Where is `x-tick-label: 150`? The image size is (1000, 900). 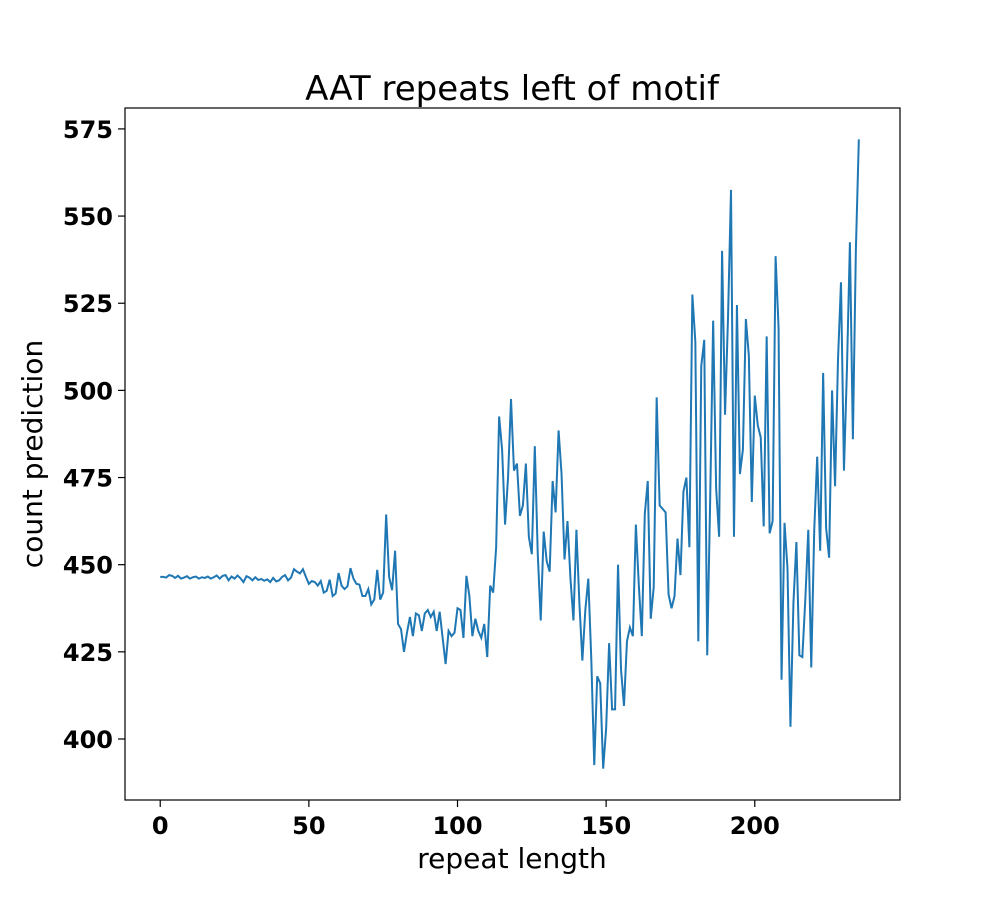 x-tick-label: 150 is located at coordinates (606, 826).